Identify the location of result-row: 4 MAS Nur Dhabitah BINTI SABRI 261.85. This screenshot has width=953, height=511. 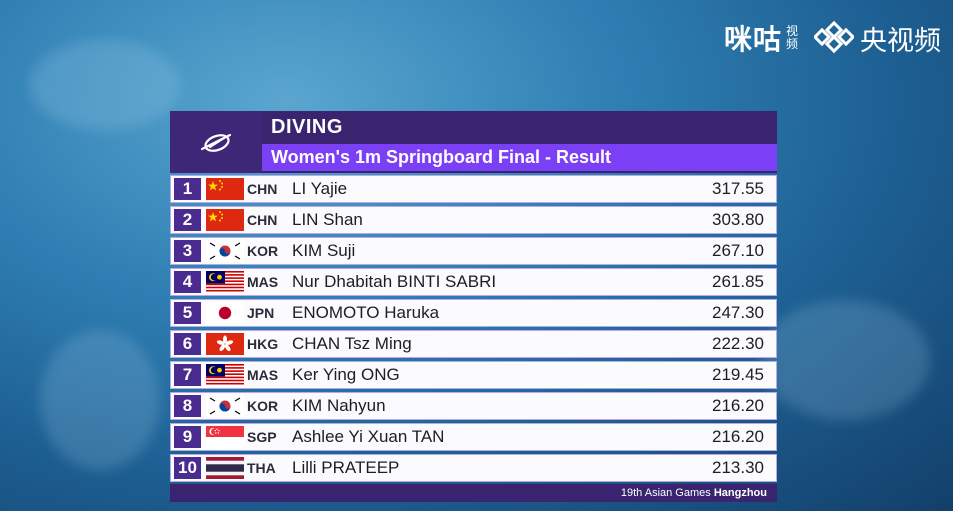
(473, 282).